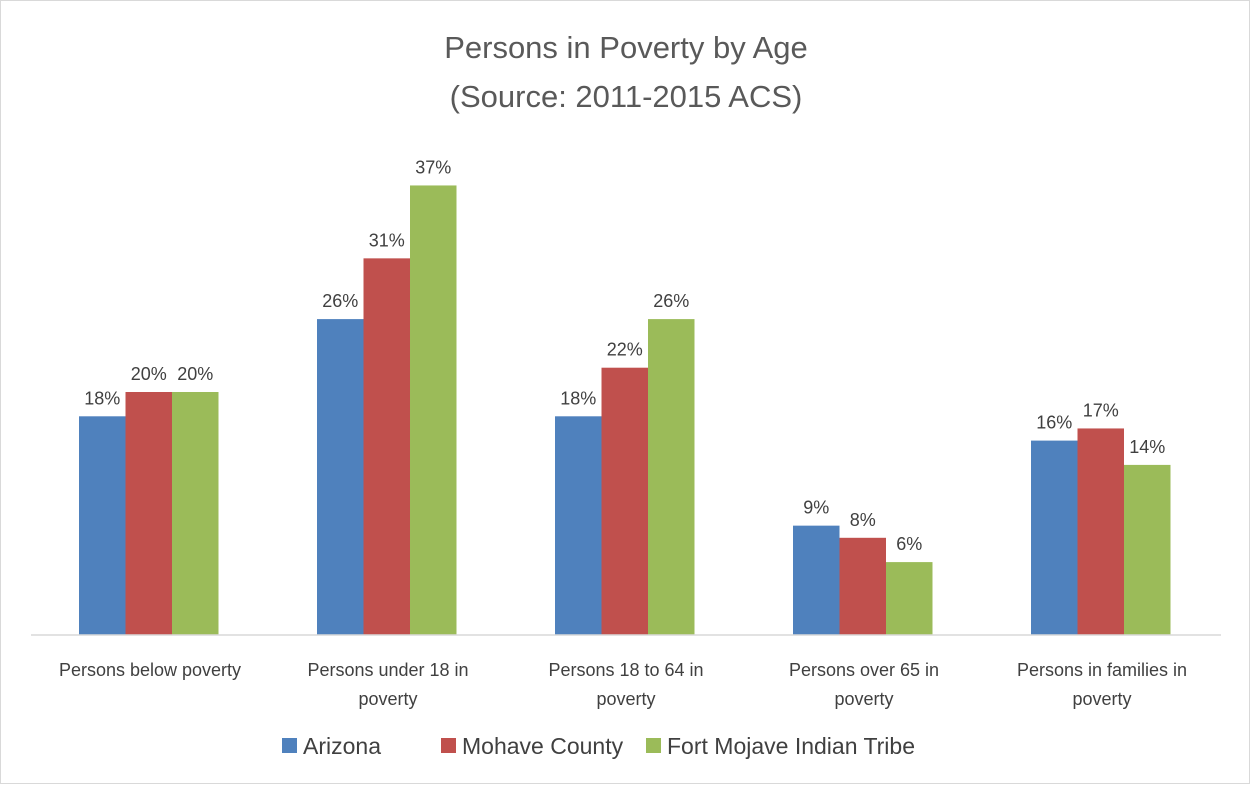 This screenshot has width=1250, height=785. What do you see at coordinates (150, 670) in the screenshot?
I see `x-tick-label-0-0: Persons below poverty` at bounding box center [150, 670].